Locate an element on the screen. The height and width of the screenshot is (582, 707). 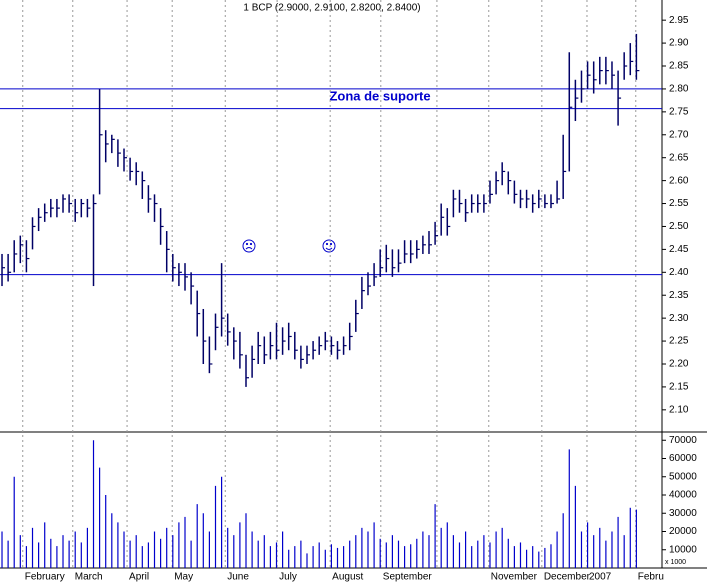
x-tick-label: February is located at coordinates (45, 577).